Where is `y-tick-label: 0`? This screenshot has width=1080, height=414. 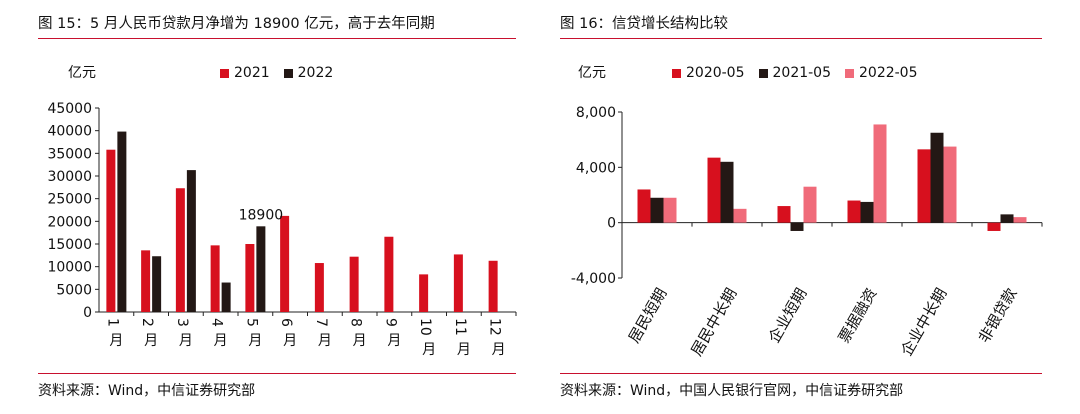 y-tick-label: 0 is located at coordinates (87, 313).